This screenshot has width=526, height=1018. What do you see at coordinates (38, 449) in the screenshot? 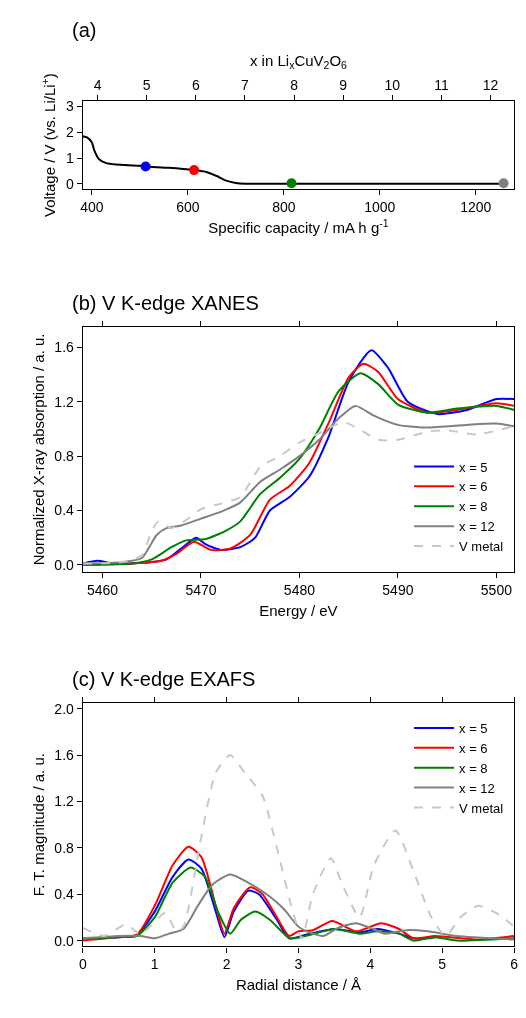
I see `y-axis-title: Normalized X-ray absorption / a. u.` at bounding box center [38, 449].